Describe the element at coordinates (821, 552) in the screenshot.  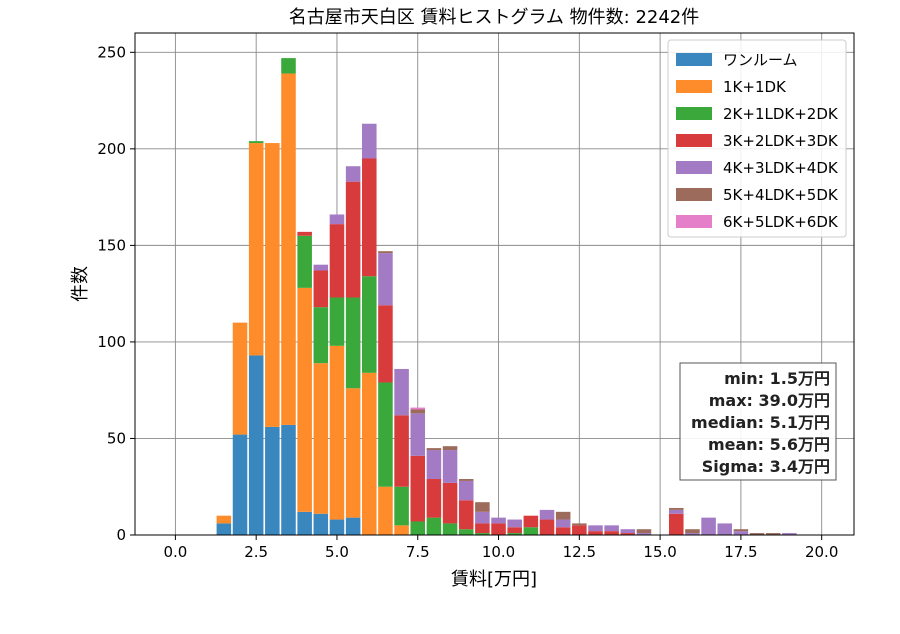
I see `x-tick-label: 20.0` at that location.